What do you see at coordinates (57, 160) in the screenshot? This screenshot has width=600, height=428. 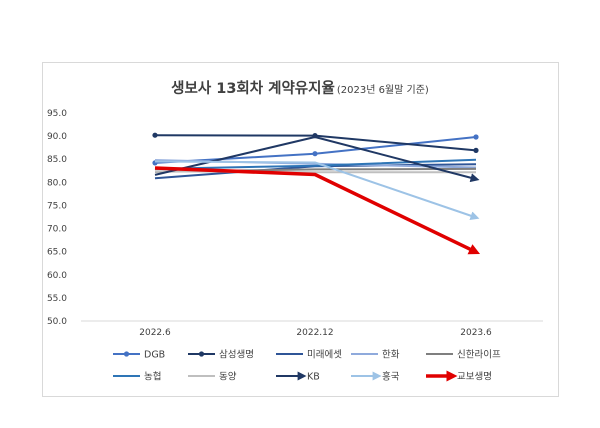 I see `y-tick-label: 85.0` at bounding box center [57, 160].